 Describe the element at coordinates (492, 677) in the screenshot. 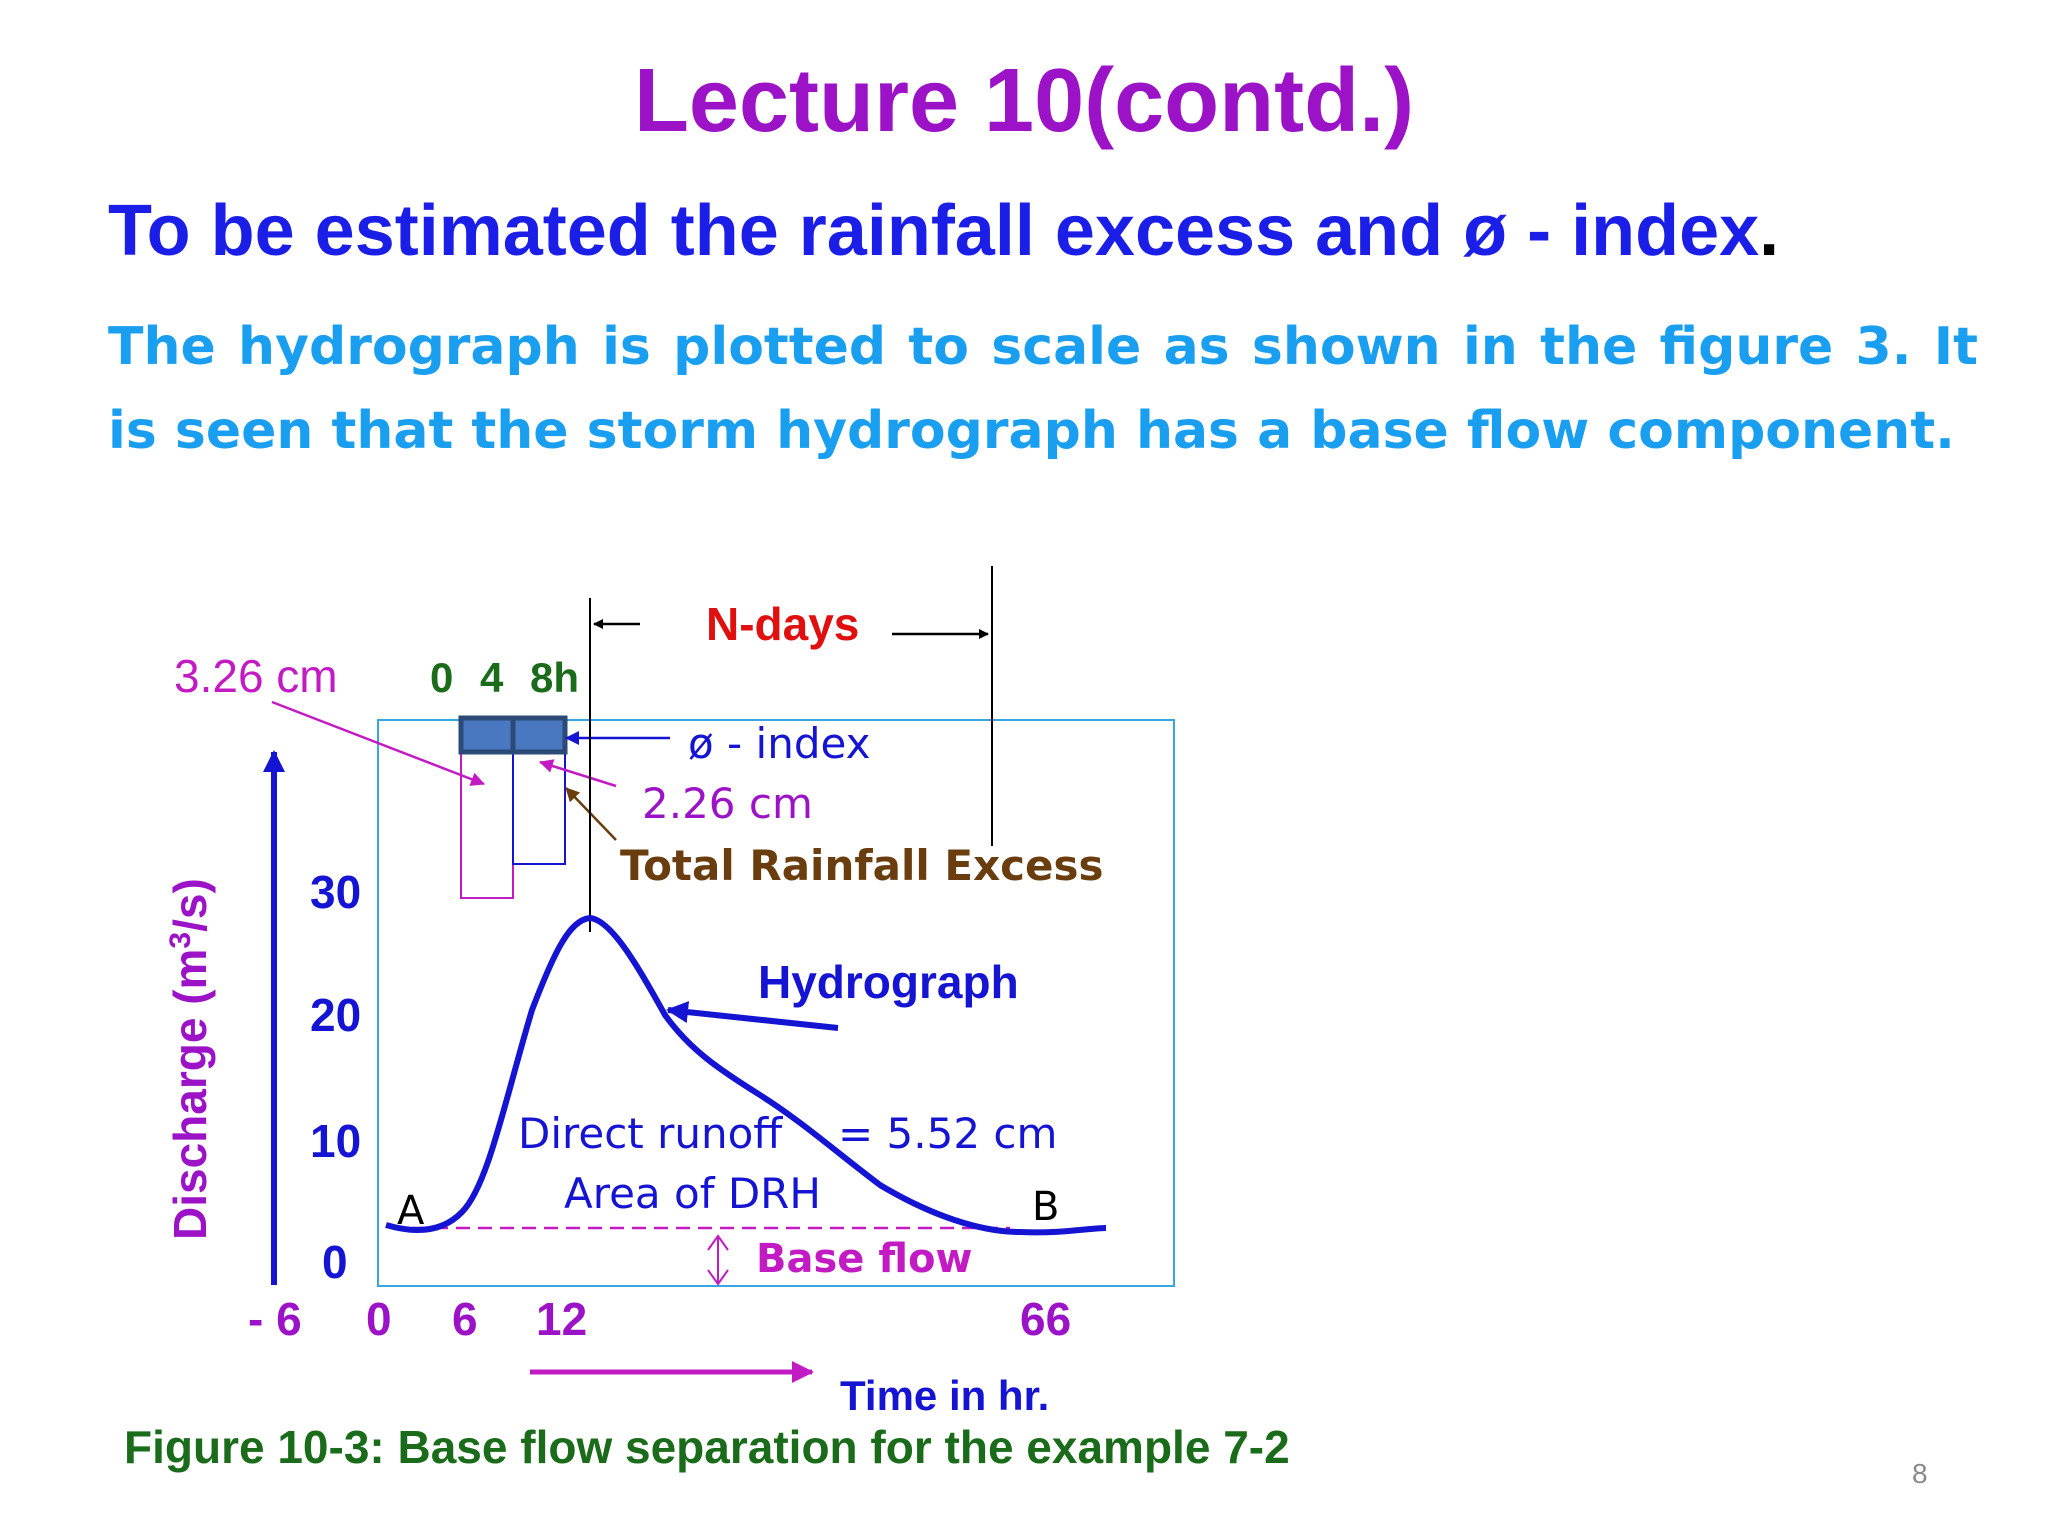

I see `rain-time-4: 4` at that location.